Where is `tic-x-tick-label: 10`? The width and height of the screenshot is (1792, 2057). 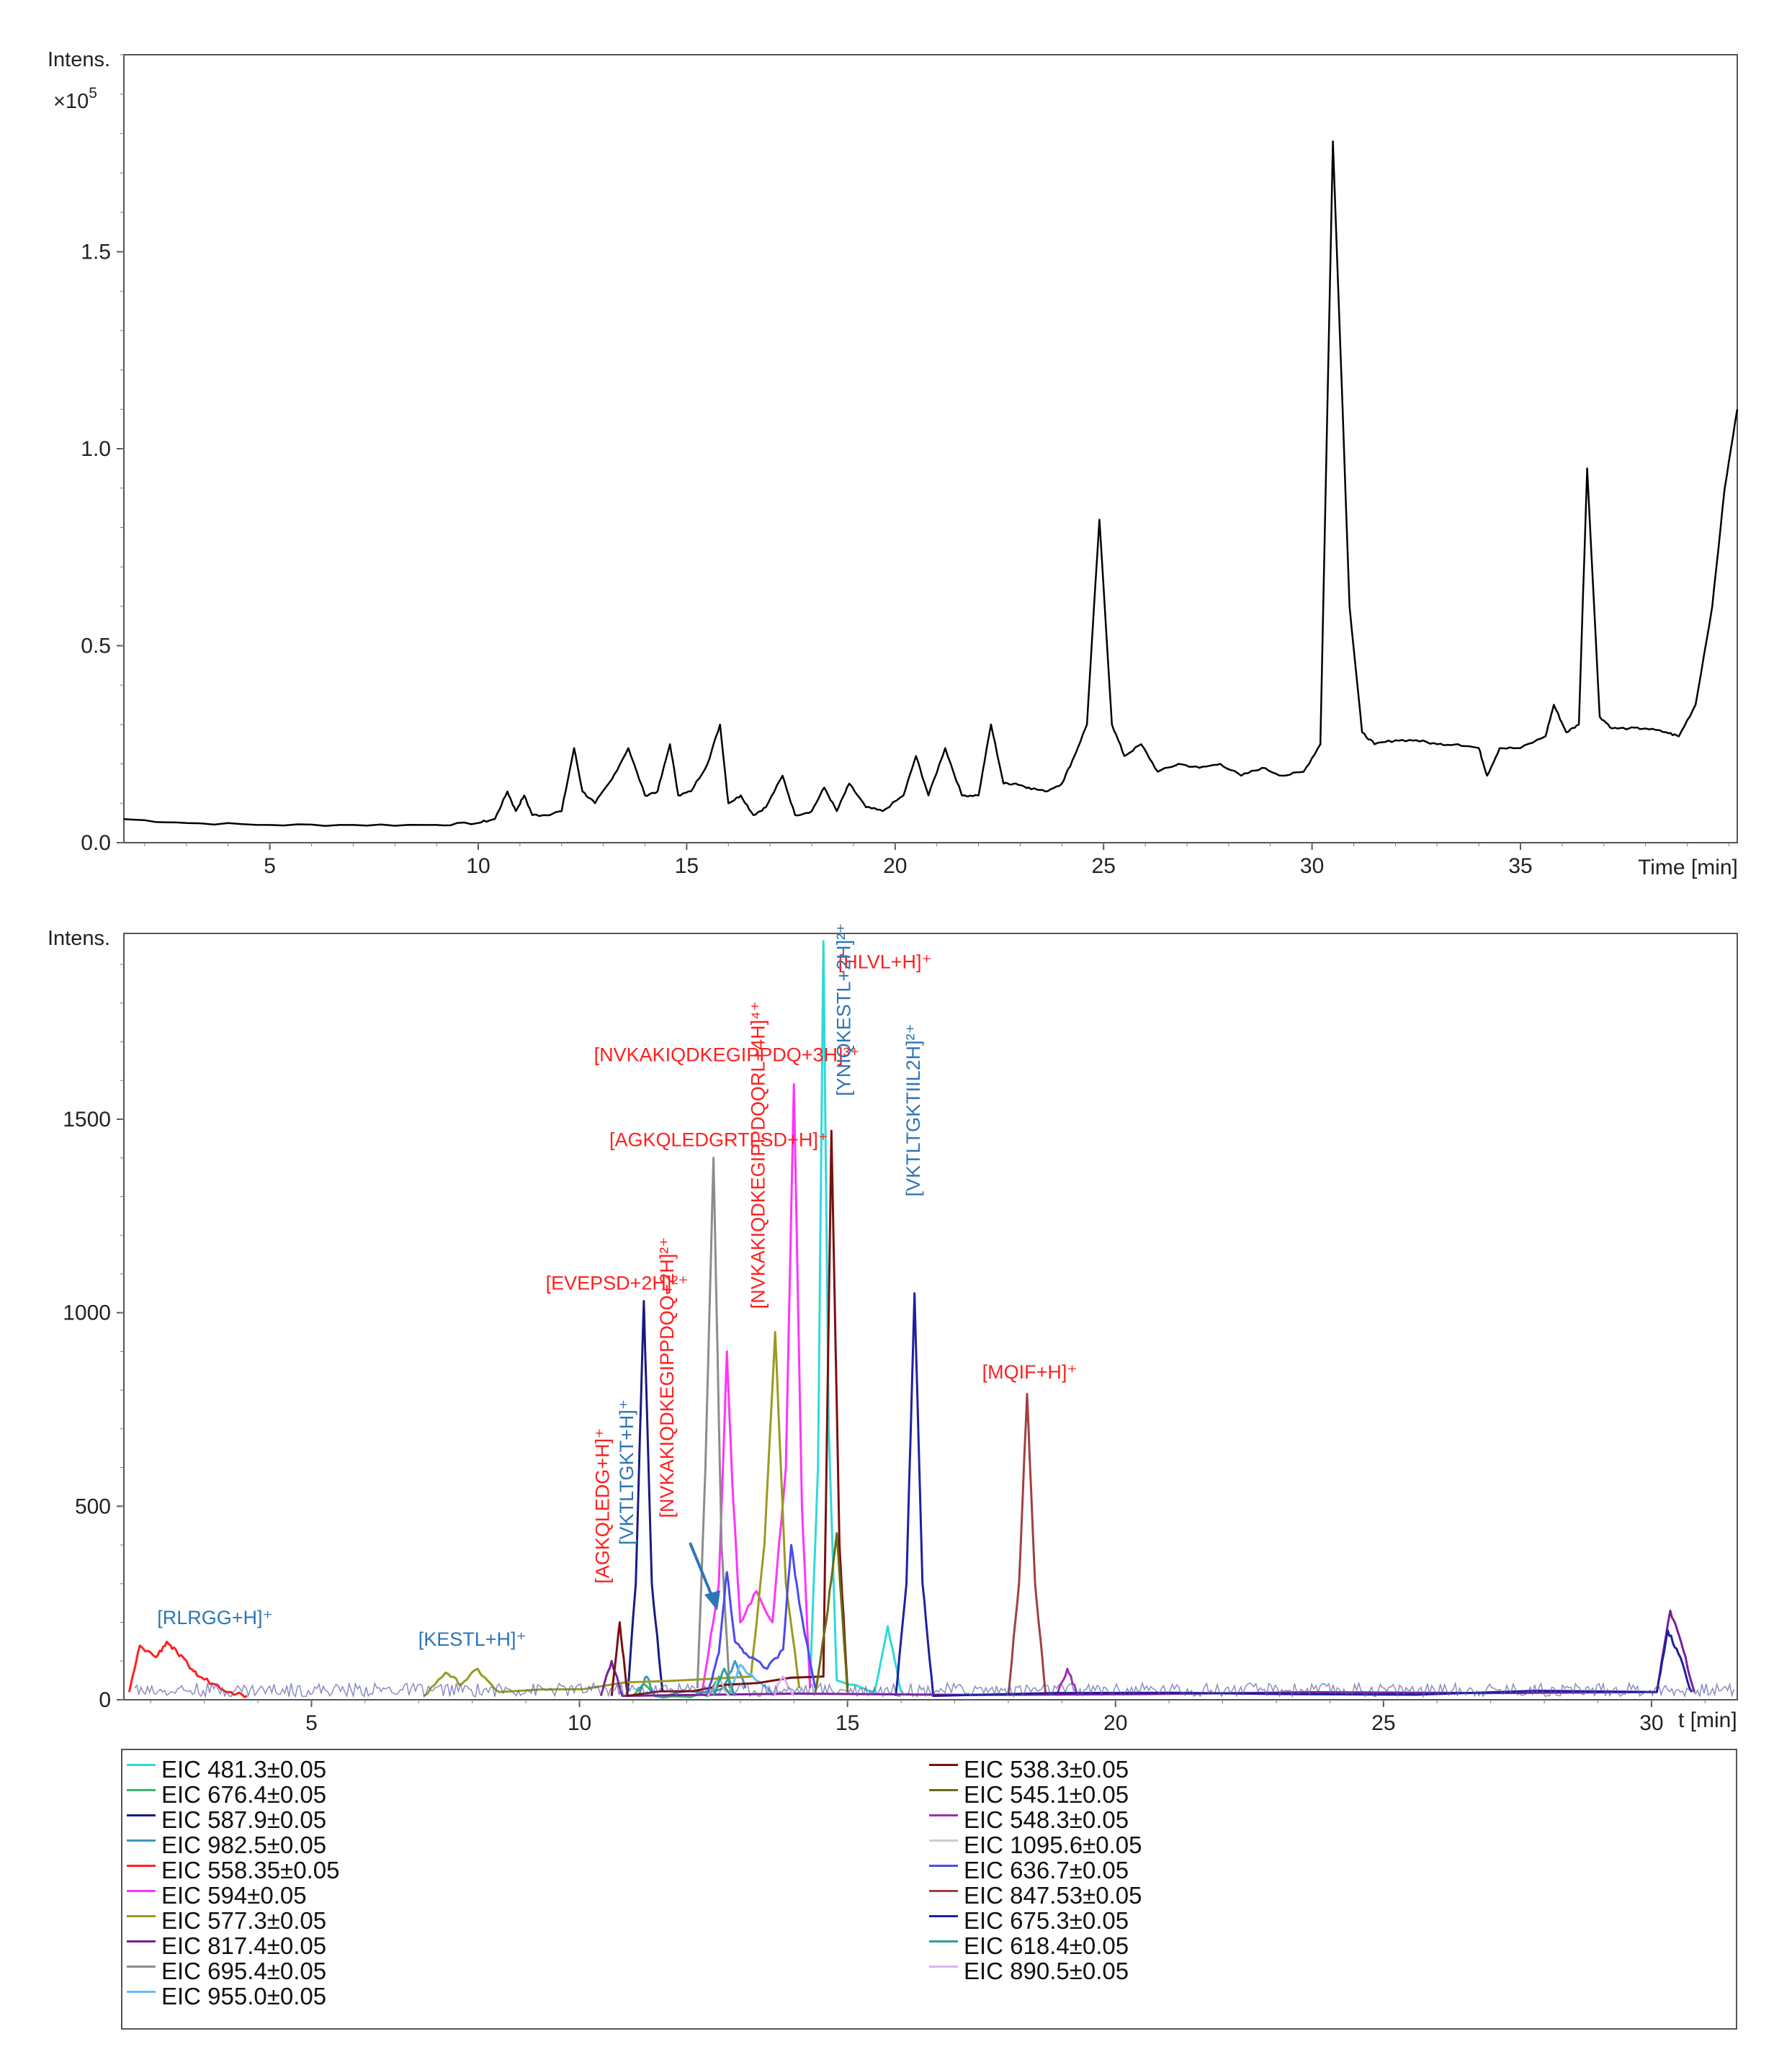
tic-x-tick-label: 10 is located at coordinates (478, 866).